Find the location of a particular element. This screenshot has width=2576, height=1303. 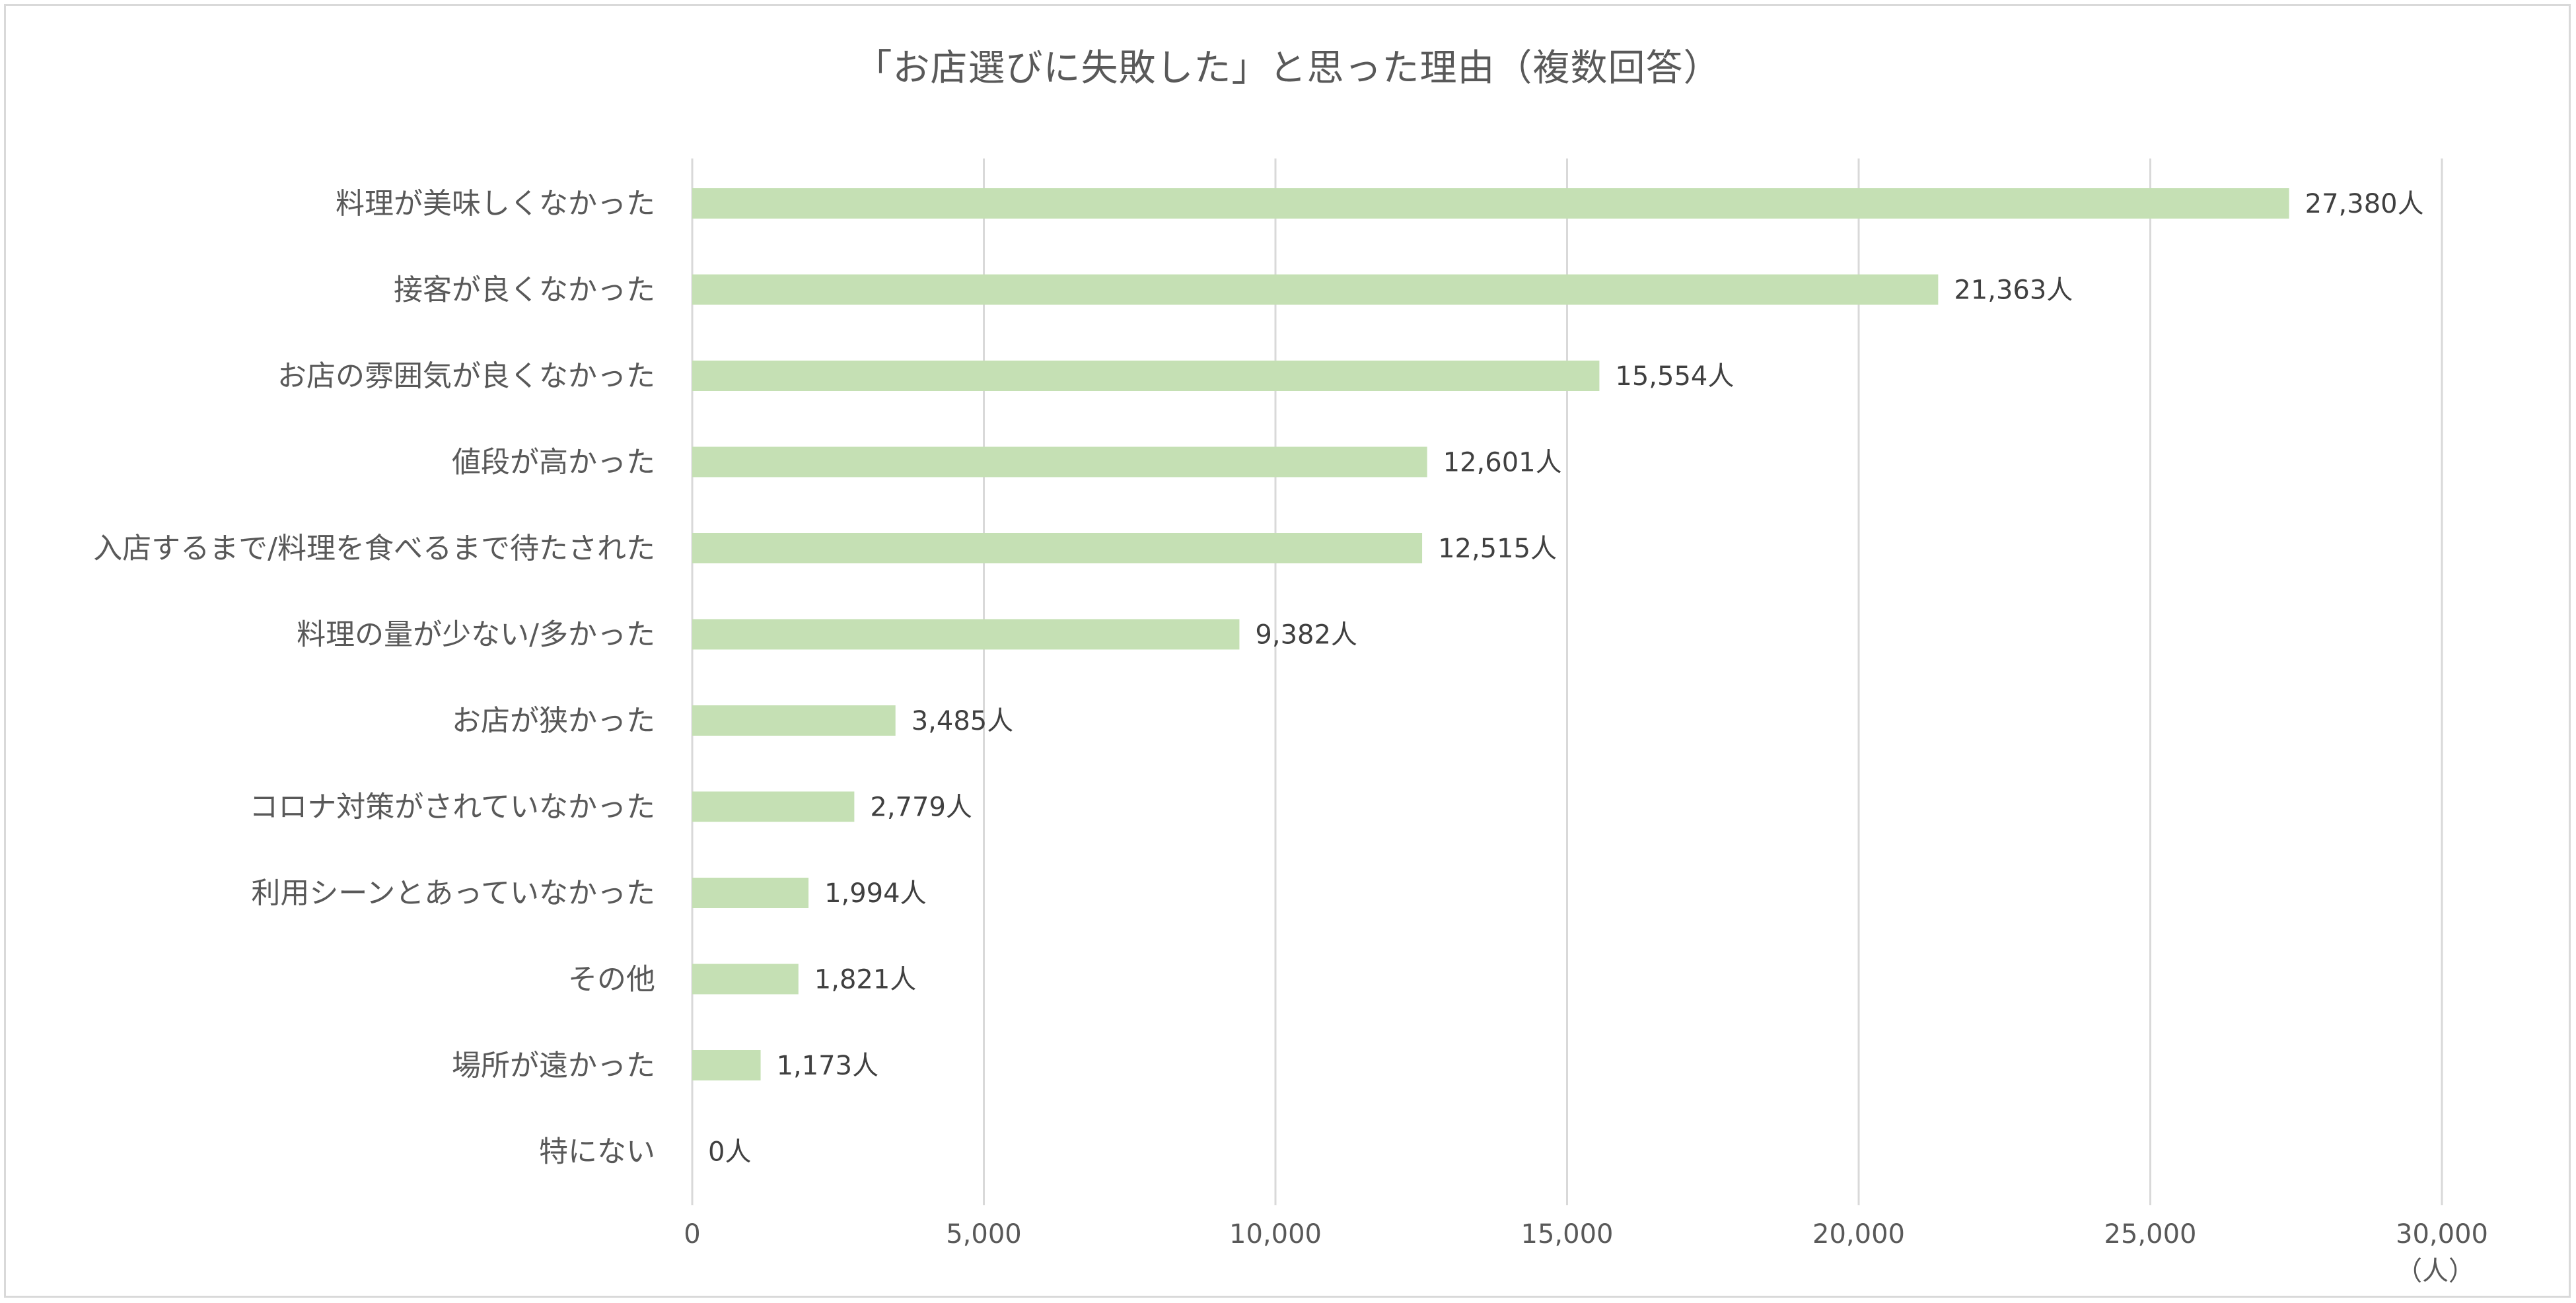

data-label: 1,821人 is located at coordinates (866, 980).